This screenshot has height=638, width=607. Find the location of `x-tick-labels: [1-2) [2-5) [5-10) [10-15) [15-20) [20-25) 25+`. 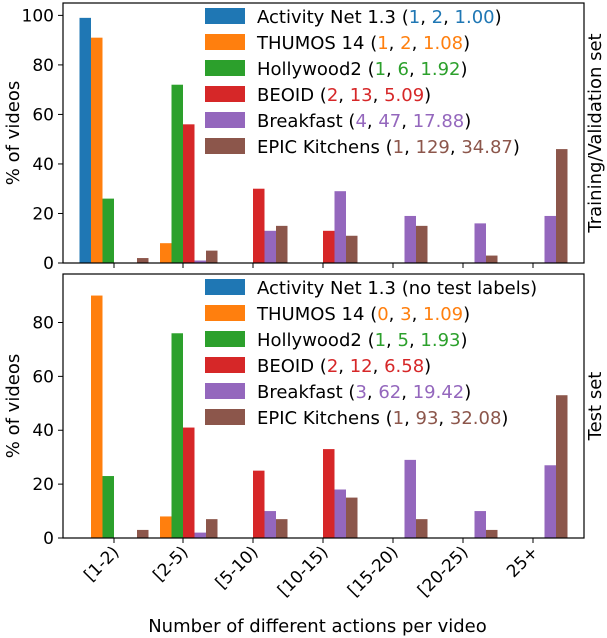

x-tick-labels: [1-2) [2-5) [5-10) [10-15) [15-20) [20-25) 25+ is located at coordinates (311, 571).